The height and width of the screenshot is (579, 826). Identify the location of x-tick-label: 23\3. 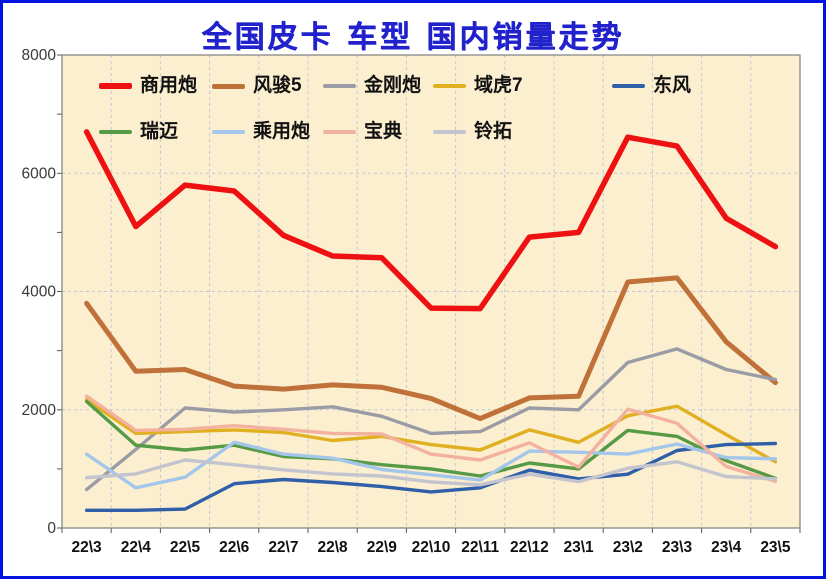
(677, 547).